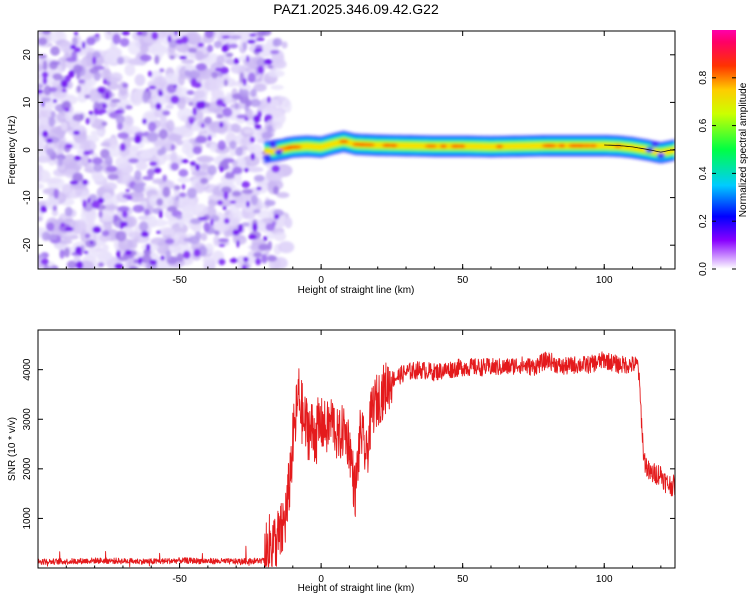  Describe the element at coordinates (724, 149) in the screenshot. I see `colorbar-gradient` at that location.